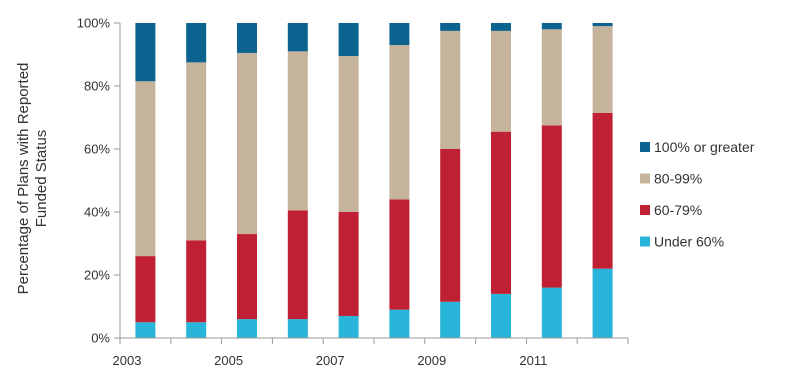 The height and width of the screenshot is (373, 795). Describe the element at coordinates (97, 149) in the screenshot. I see `y-tick-label: 60%` at that location.